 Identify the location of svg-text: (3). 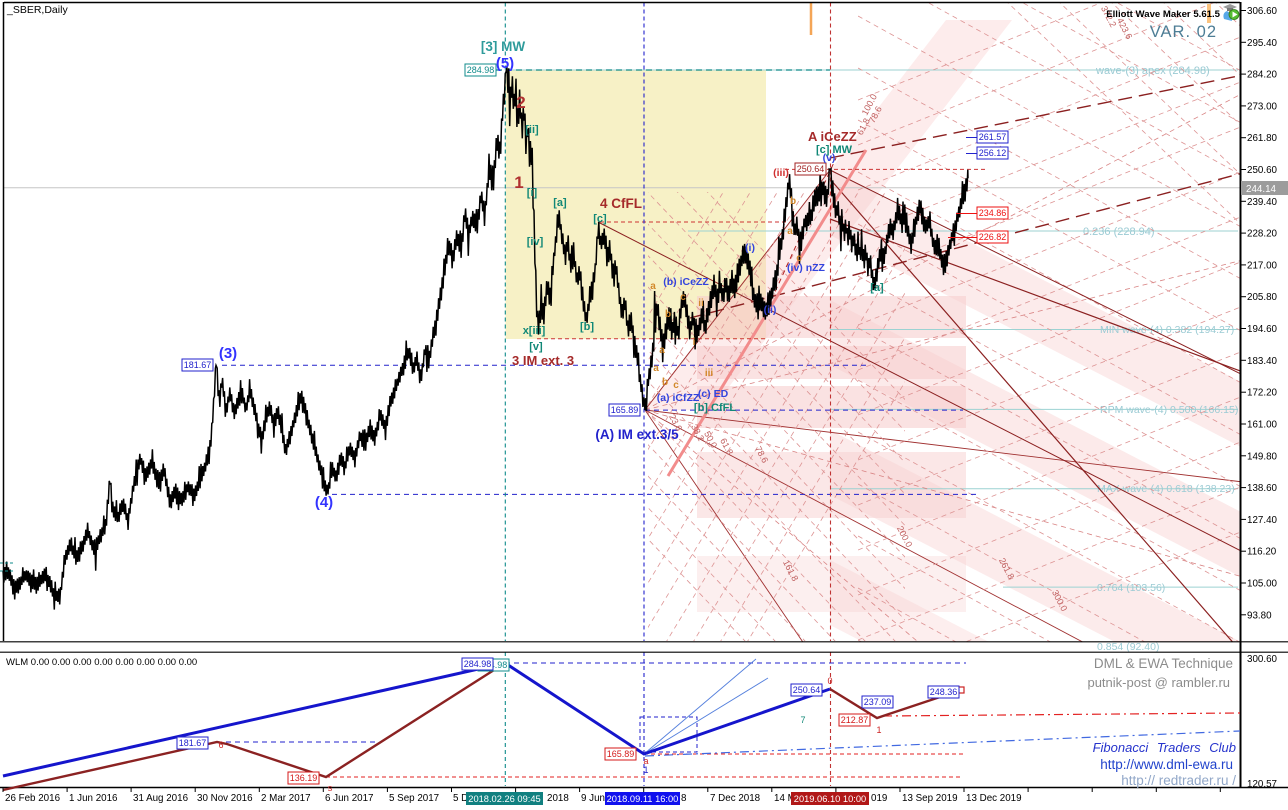
(228, 353).